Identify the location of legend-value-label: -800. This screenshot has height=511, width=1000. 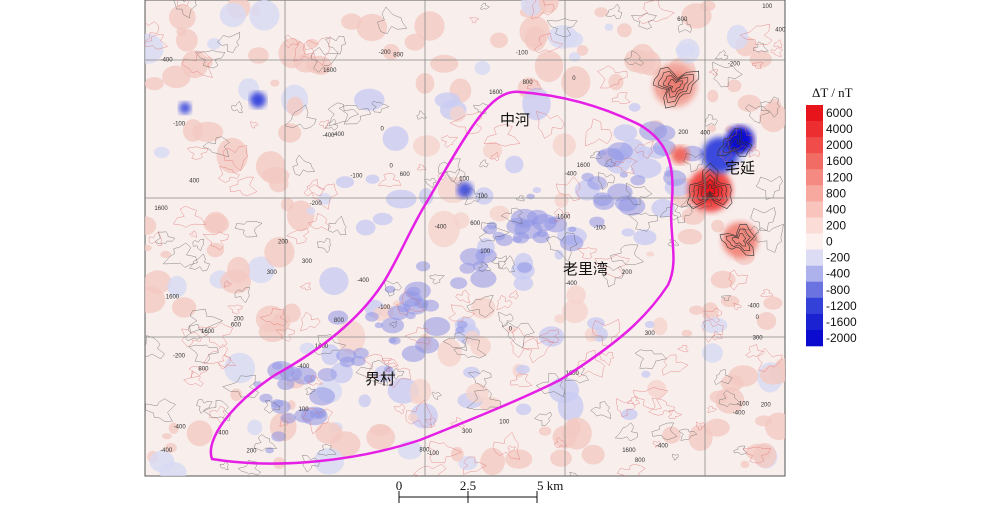
(838, 290).